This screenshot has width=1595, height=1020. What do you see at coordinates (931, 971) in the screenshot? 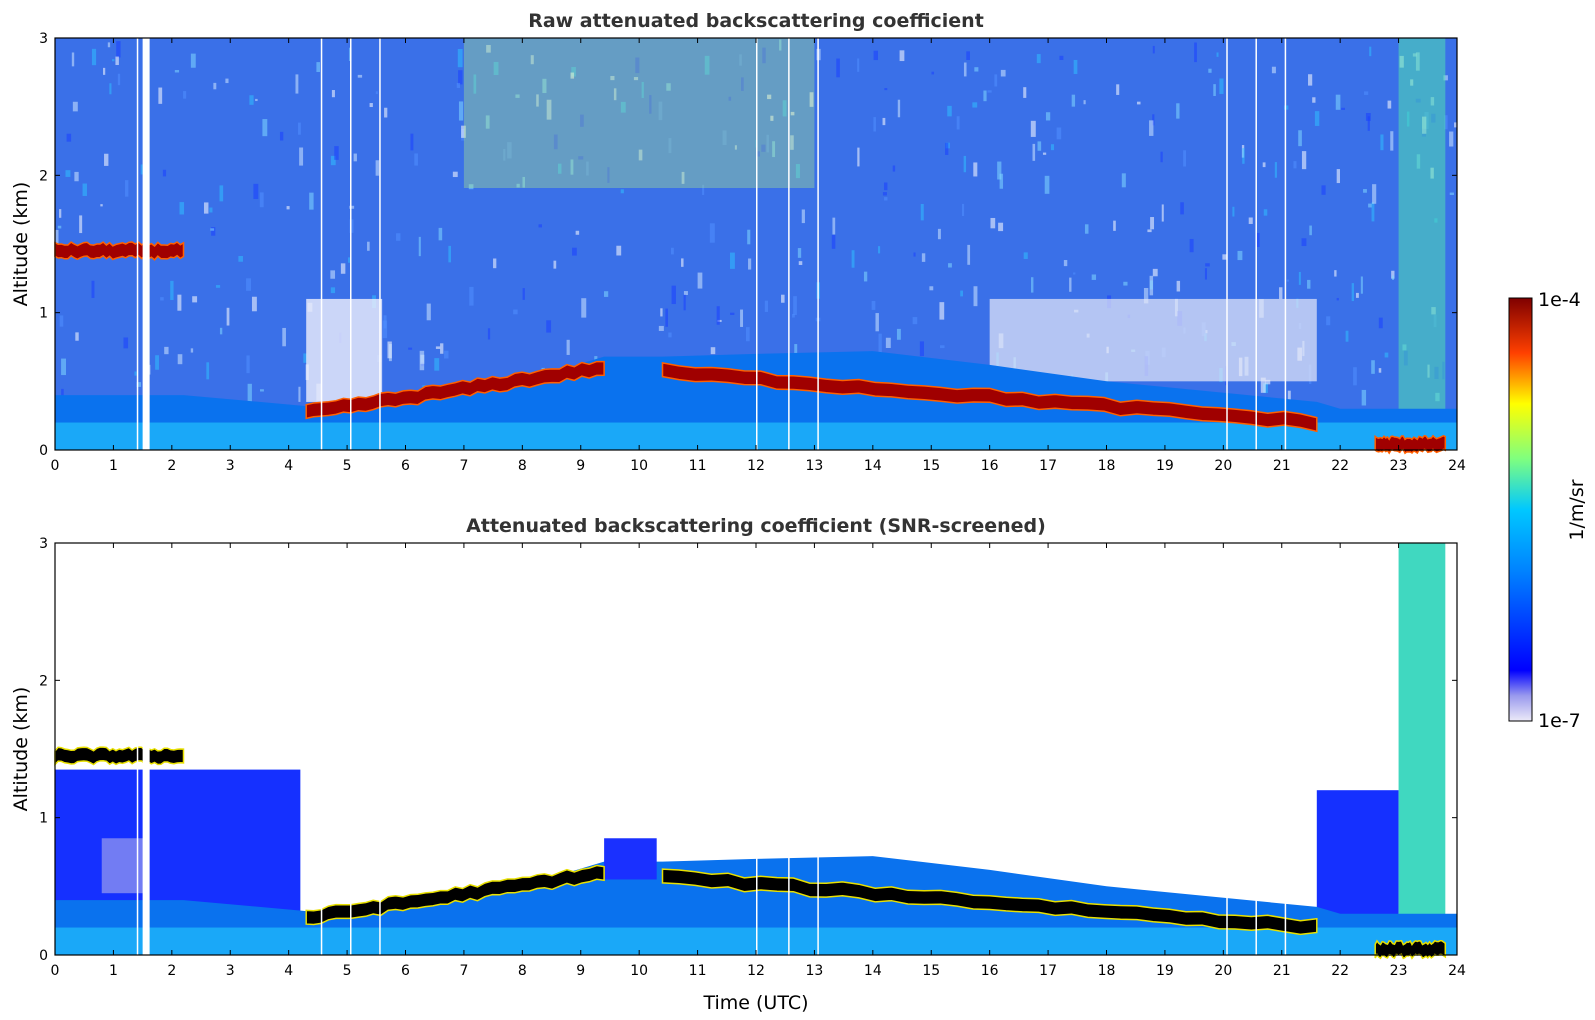
I see `x-tick-label: 15` at bounding box center [931, 971].